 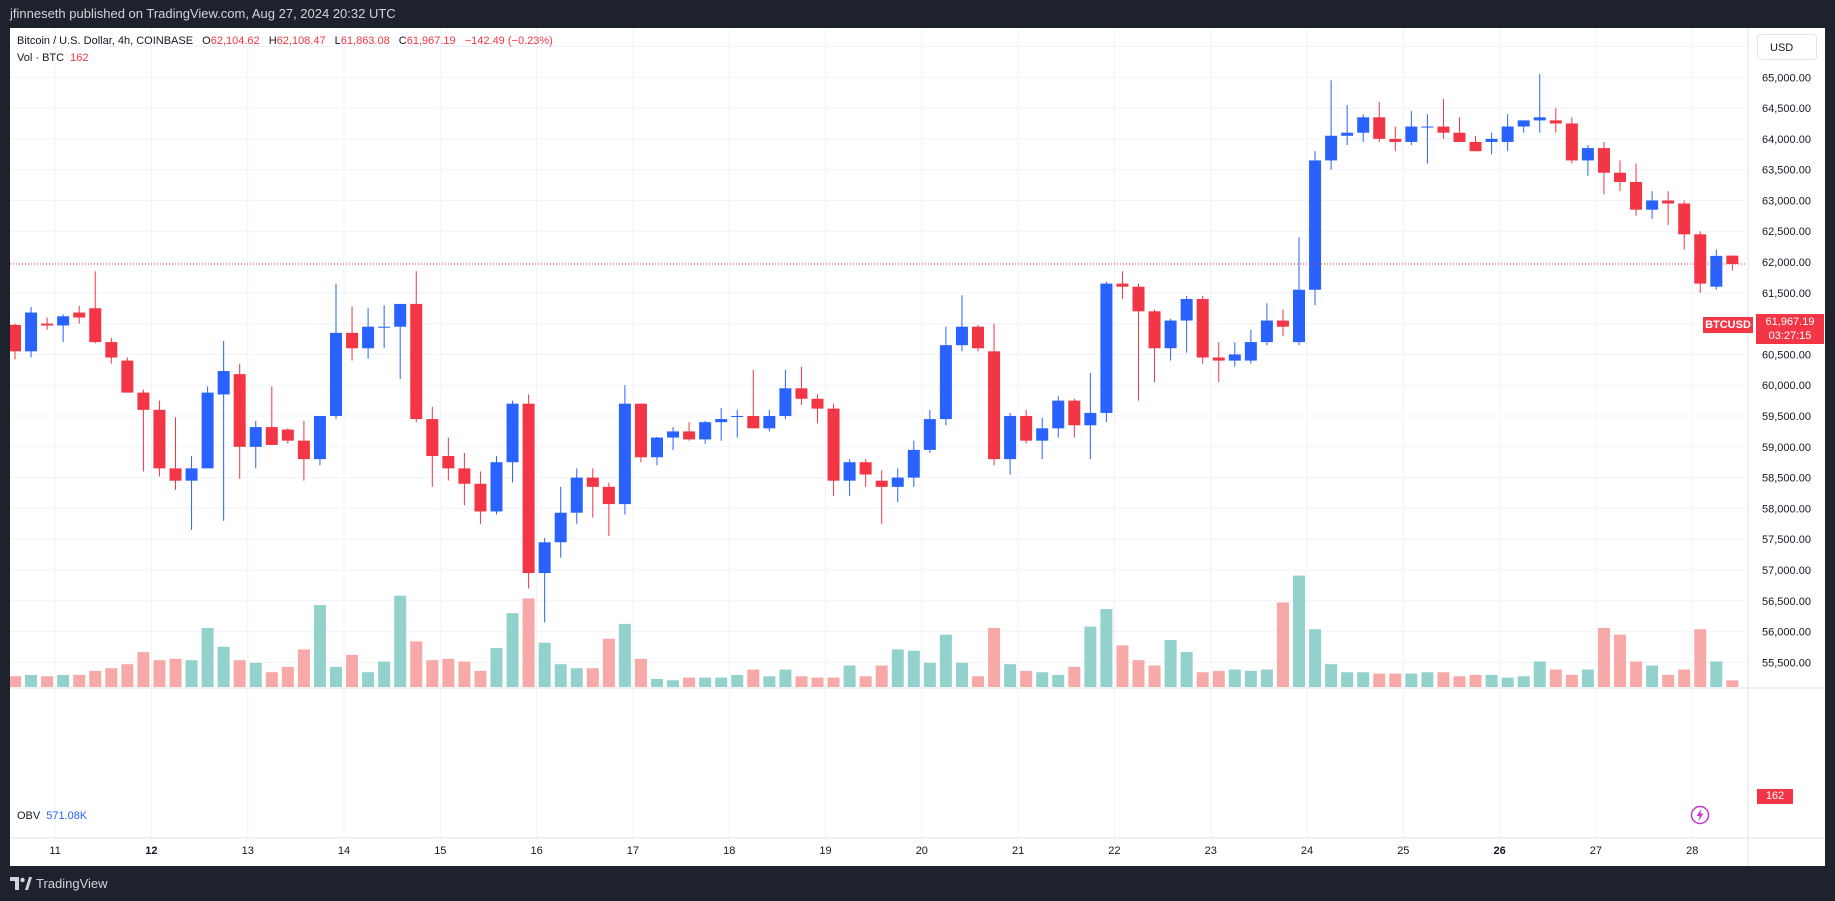 I want to click on x-tick-label: 11, so click(x=54, y=851).